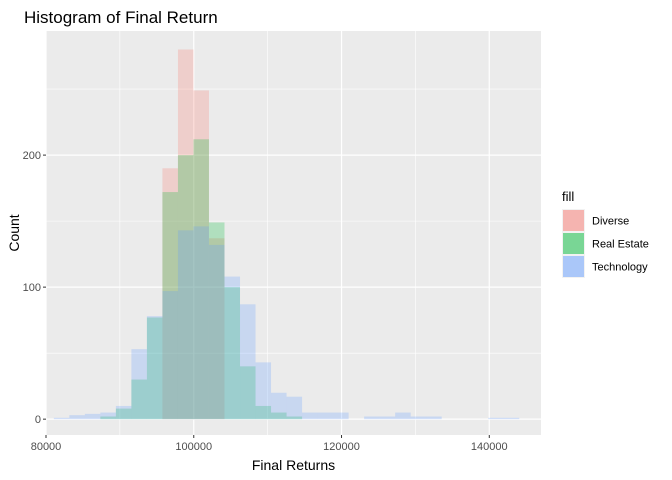 The width and height of the screenshot is (672, 480). Describe the element at coordinates (269, 444) in the screenshot. I see `x-axis: 80000 100000 120000 140000` at that location.